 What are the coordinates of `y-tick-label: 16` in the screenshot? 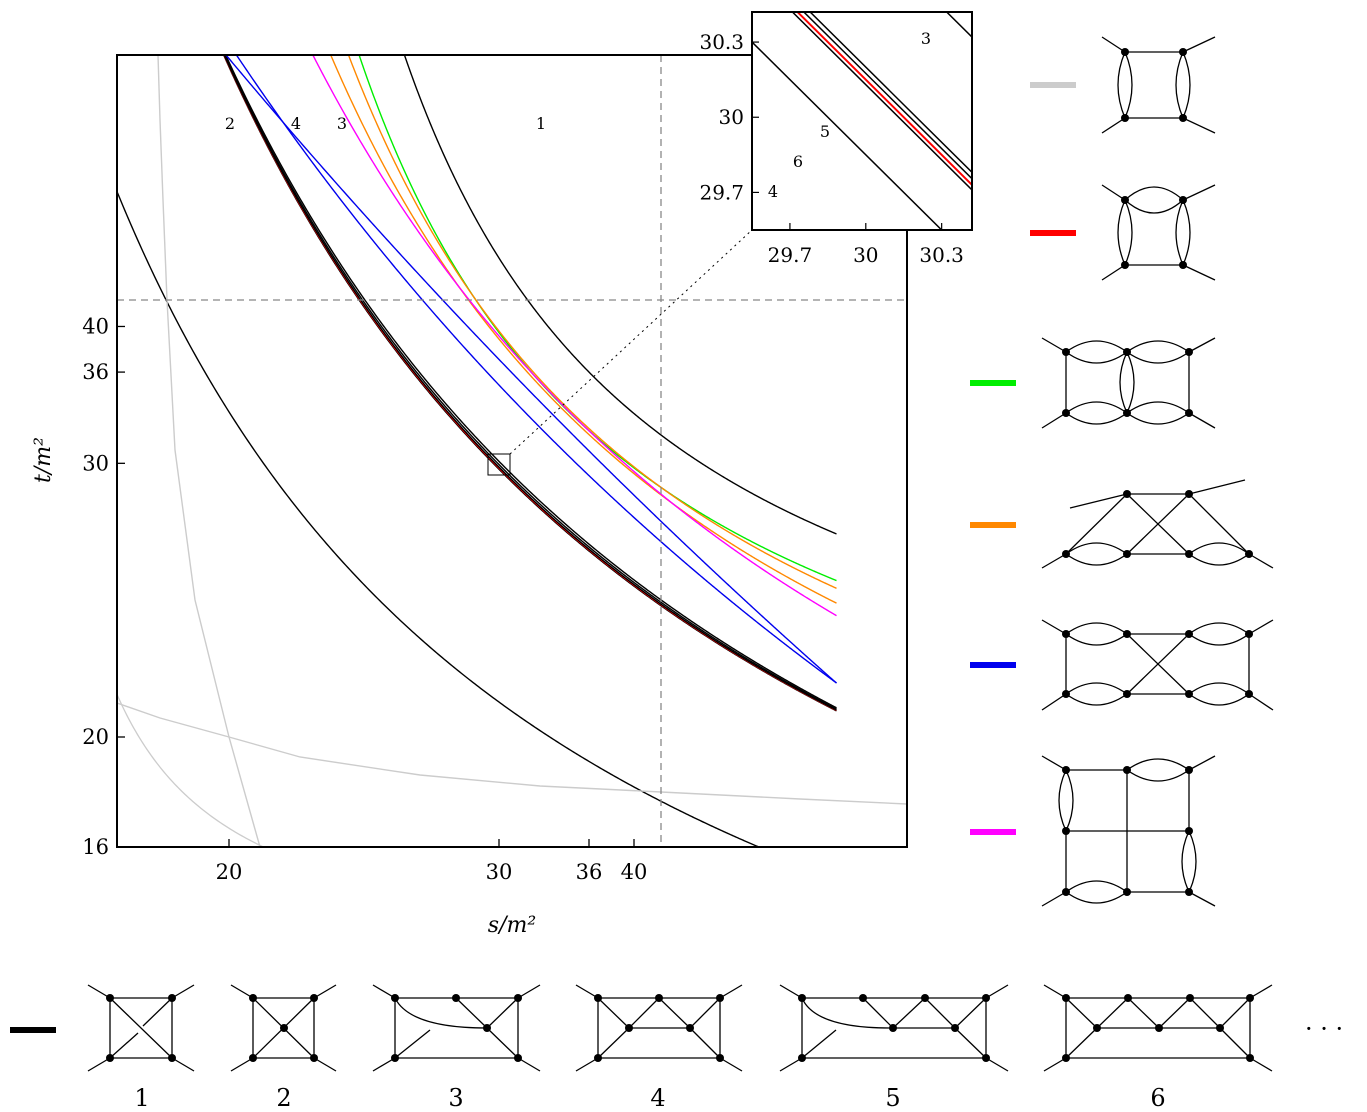 It's located at (95, 847).